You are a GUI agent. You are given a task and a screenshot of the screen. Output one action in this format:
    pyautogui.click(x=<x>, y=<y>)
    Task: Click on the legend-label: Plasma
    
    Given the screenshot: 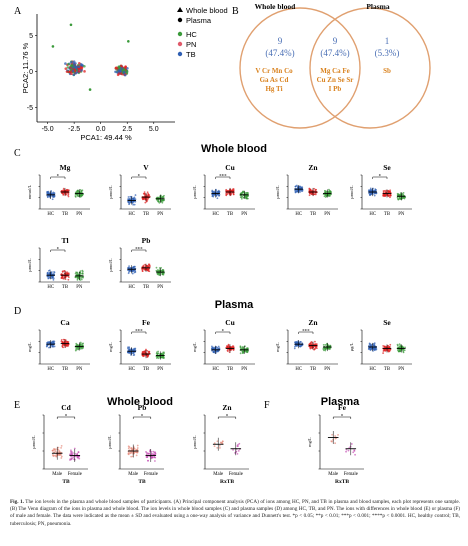 What is the action you would take?
    pyautogui.click(x=199, y=20)
    